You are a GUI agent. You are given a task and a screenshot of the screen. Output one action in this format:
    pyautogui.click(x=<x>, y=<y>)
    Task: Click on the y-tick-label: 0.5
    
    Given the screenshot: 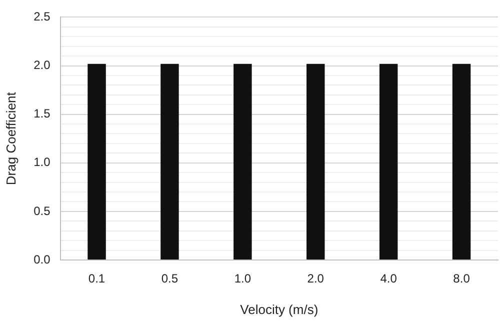 What is the action you would take?
    pyautogui.click(x=42, y=211)
    